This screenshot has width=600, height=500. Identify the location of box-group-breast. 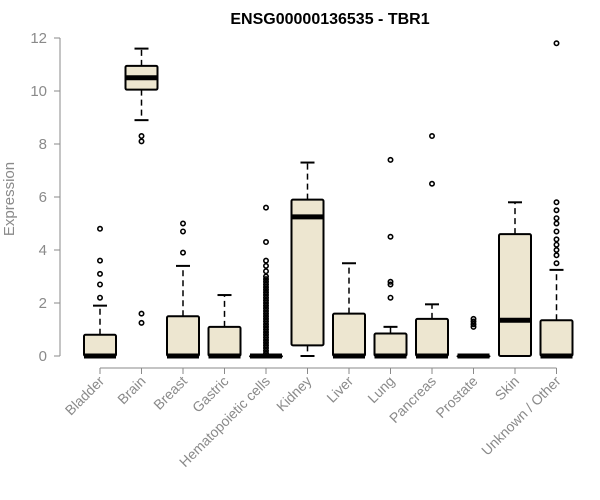
(183, 289).